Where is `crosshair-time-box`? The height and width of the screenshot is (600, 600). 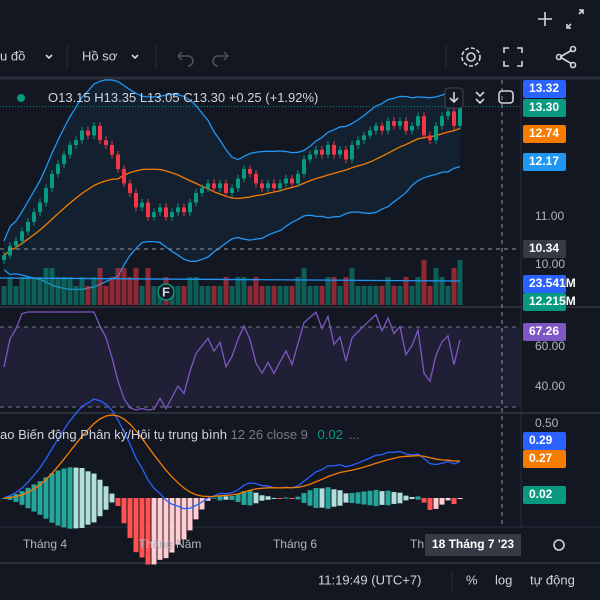 crosshair-time-box is located at coordinates (473, 545).